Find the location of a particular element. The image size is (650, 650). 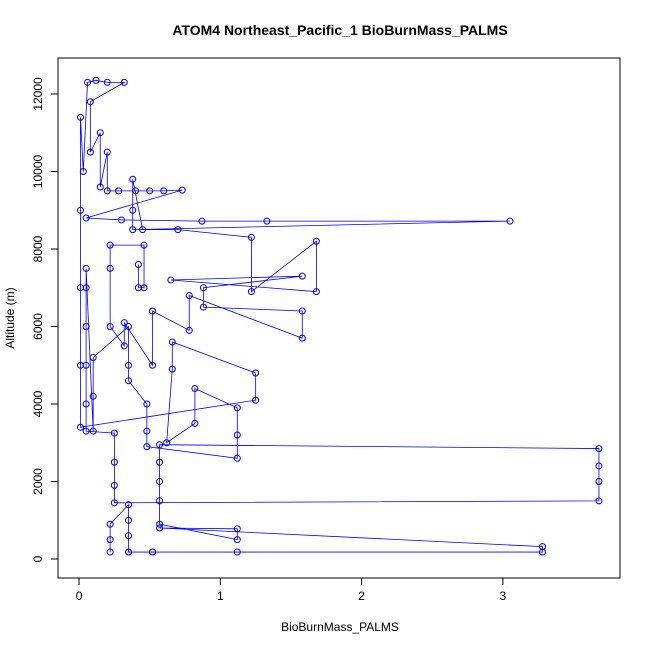

x-tick-label: 1 is located at coordinates (220, 596).